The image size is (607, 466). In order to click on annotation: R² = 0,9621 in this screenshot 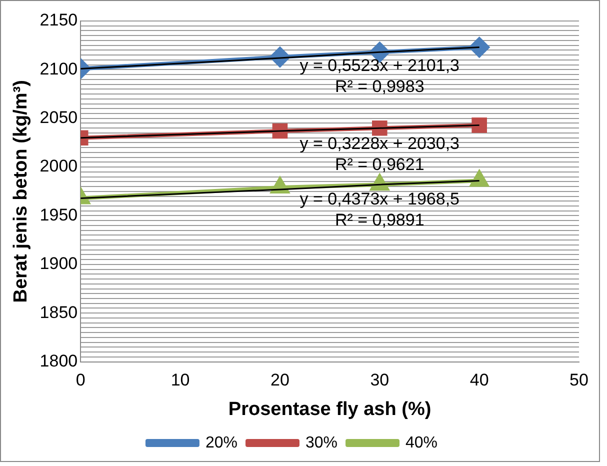, I will do `click(379, 164)`.